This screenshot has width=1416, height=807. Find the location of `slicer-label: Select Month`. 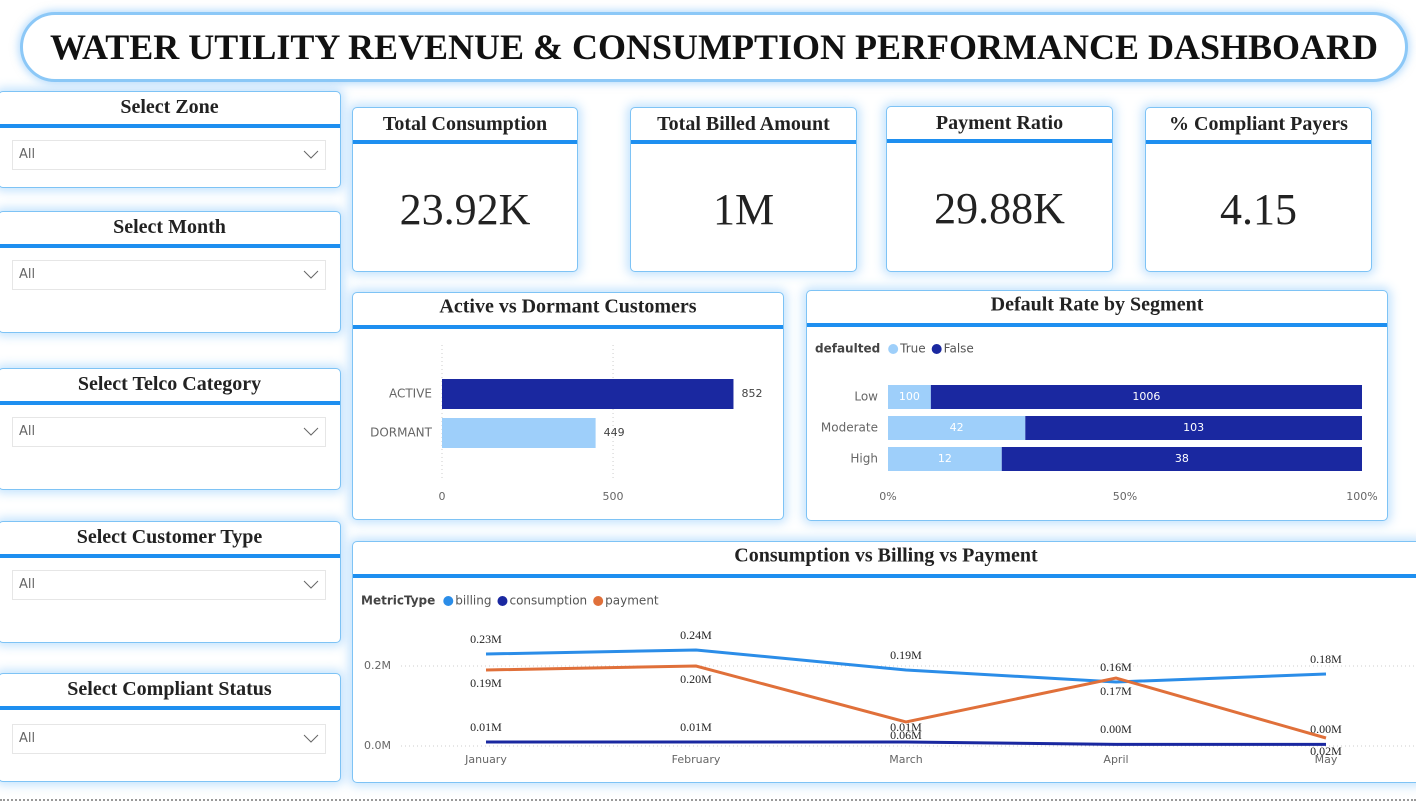

slicer-label: Select Month is located at coordinates (169, 227).